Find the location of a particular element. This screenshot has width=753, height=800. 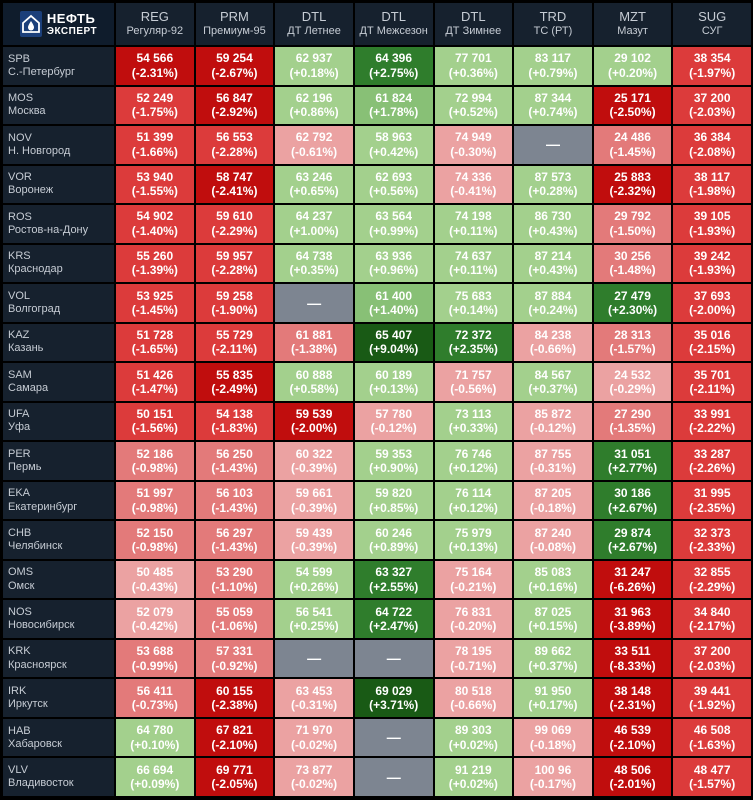

price-change: (-1.40%) is located at coordinates (154, 230).